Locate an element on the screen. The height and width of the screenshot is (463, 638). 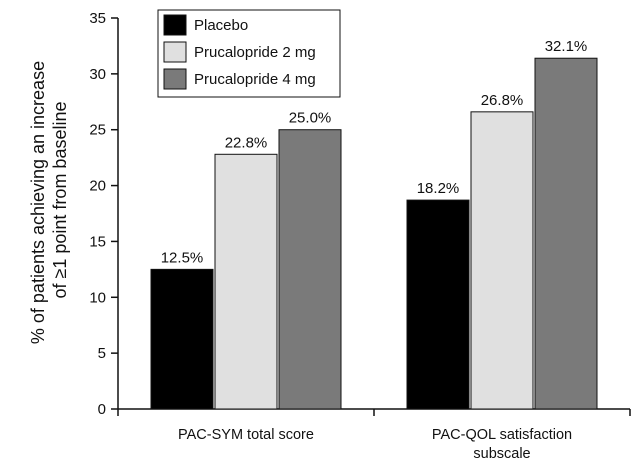
legend-box is located at coordinates (249, 53).